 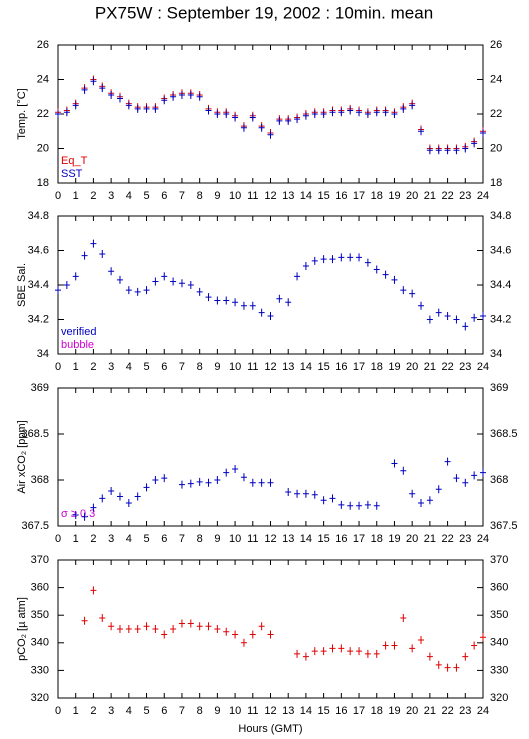 I want to click on x-tick-label: 24, so click(x=483, y=539).